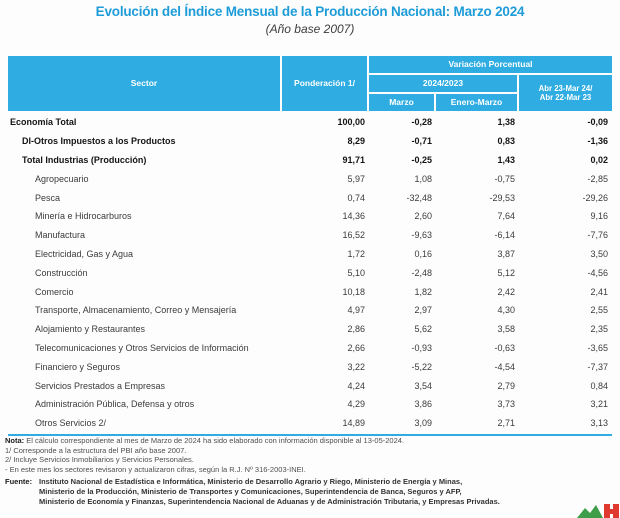 The image size is (620, 518). Describe the element at coordinates (43, 122) in the screenshot. I see `sector-cell: Economía Total` at that location.